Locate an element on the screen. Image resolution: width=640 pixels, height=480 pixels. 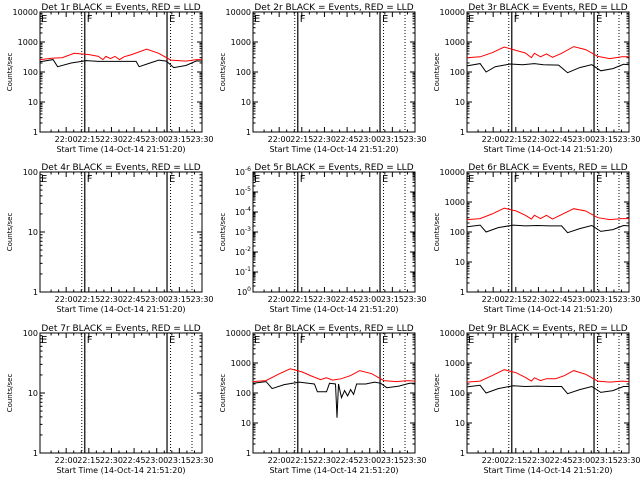
chart-title: Det 2r BLACK = Events, RED = LLD is located at coordinates (333, 8).